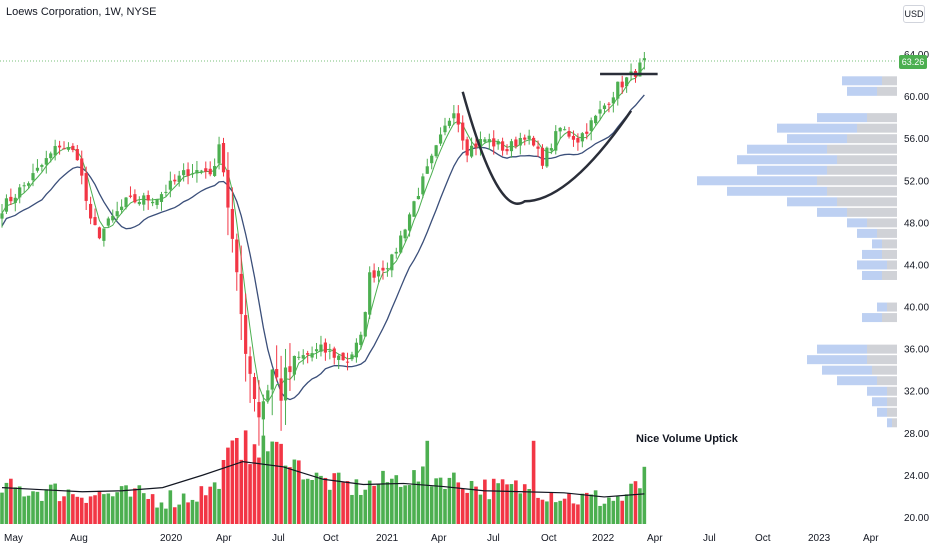  What do you see at coordinates (916, 181) in the screenshot?
I see `price-tick-label: 52.00` at bounding box center [916, 181].